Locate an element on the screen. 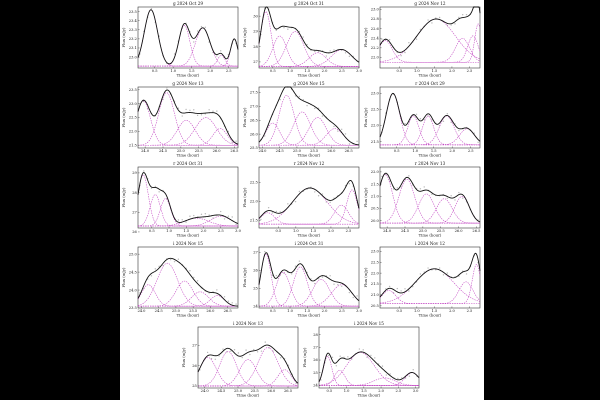 The width and height of the screenshot is (600, 400). x-tick-label: 26.0 is located at coordinates (331, 151).